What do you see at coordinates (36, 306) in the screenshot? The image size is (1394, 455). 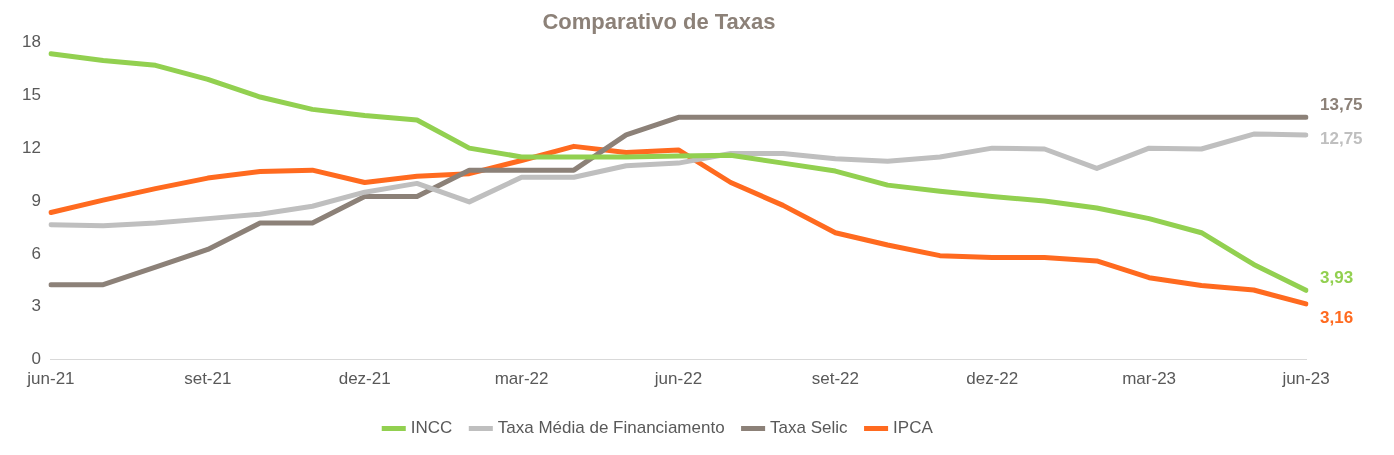 I see `y-tick-label: 3` at bounding box center [36, 306].